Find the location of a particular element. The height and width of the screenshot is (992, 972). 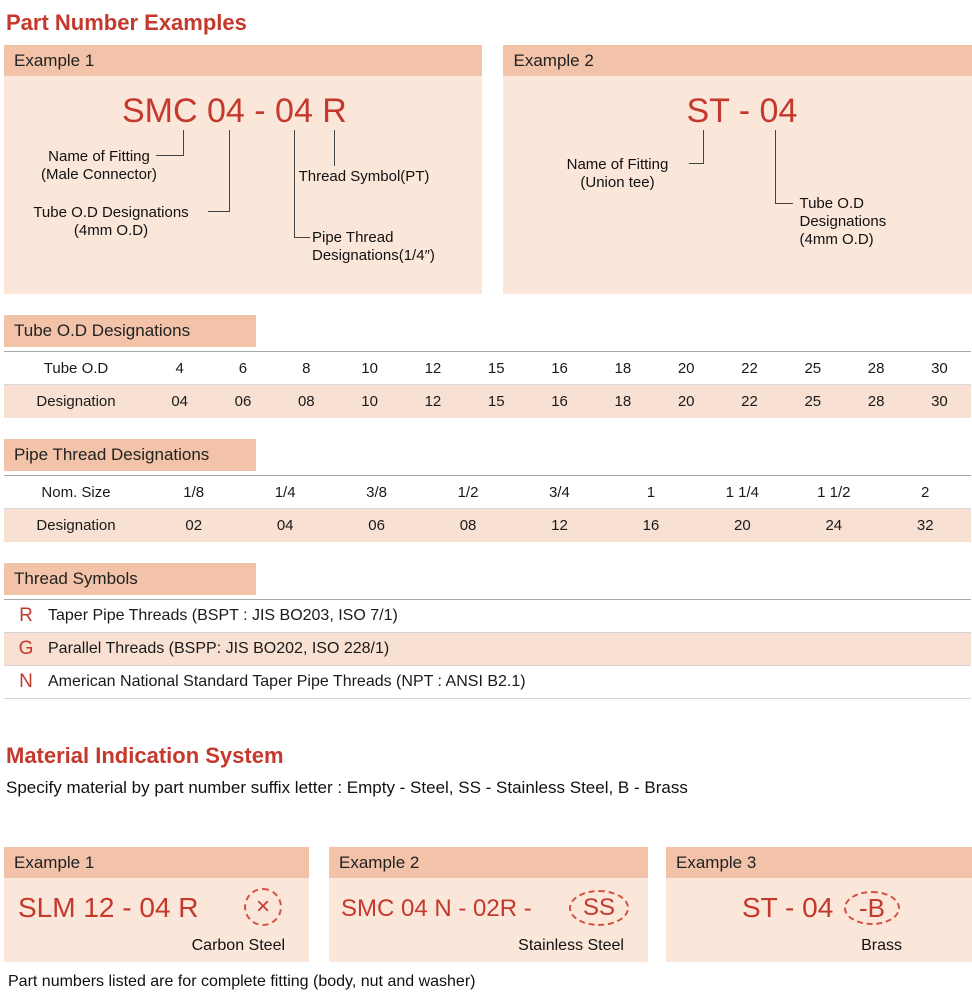

name-of-fitting-label: Name of Fitting (Male Connector) is located at coordinates (99, 165).